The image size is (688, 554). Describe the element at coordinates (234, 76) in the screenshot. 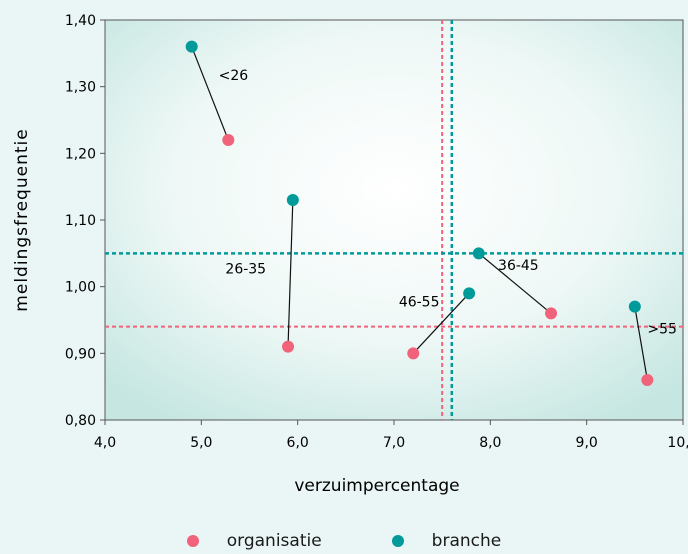

I see `data-label: <26` at that location.